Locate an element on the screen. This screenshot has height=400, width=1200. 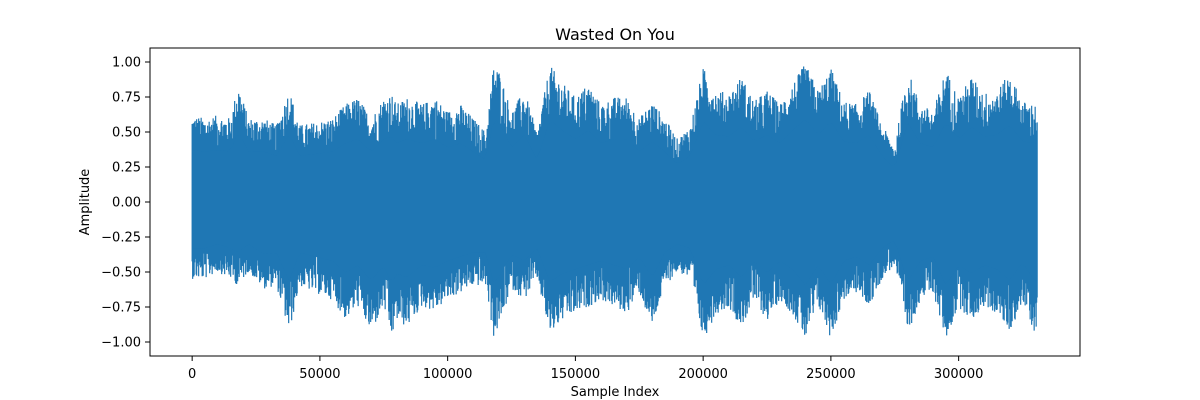
y-tick-label: 0.25 is located at coordinates (126, 168).